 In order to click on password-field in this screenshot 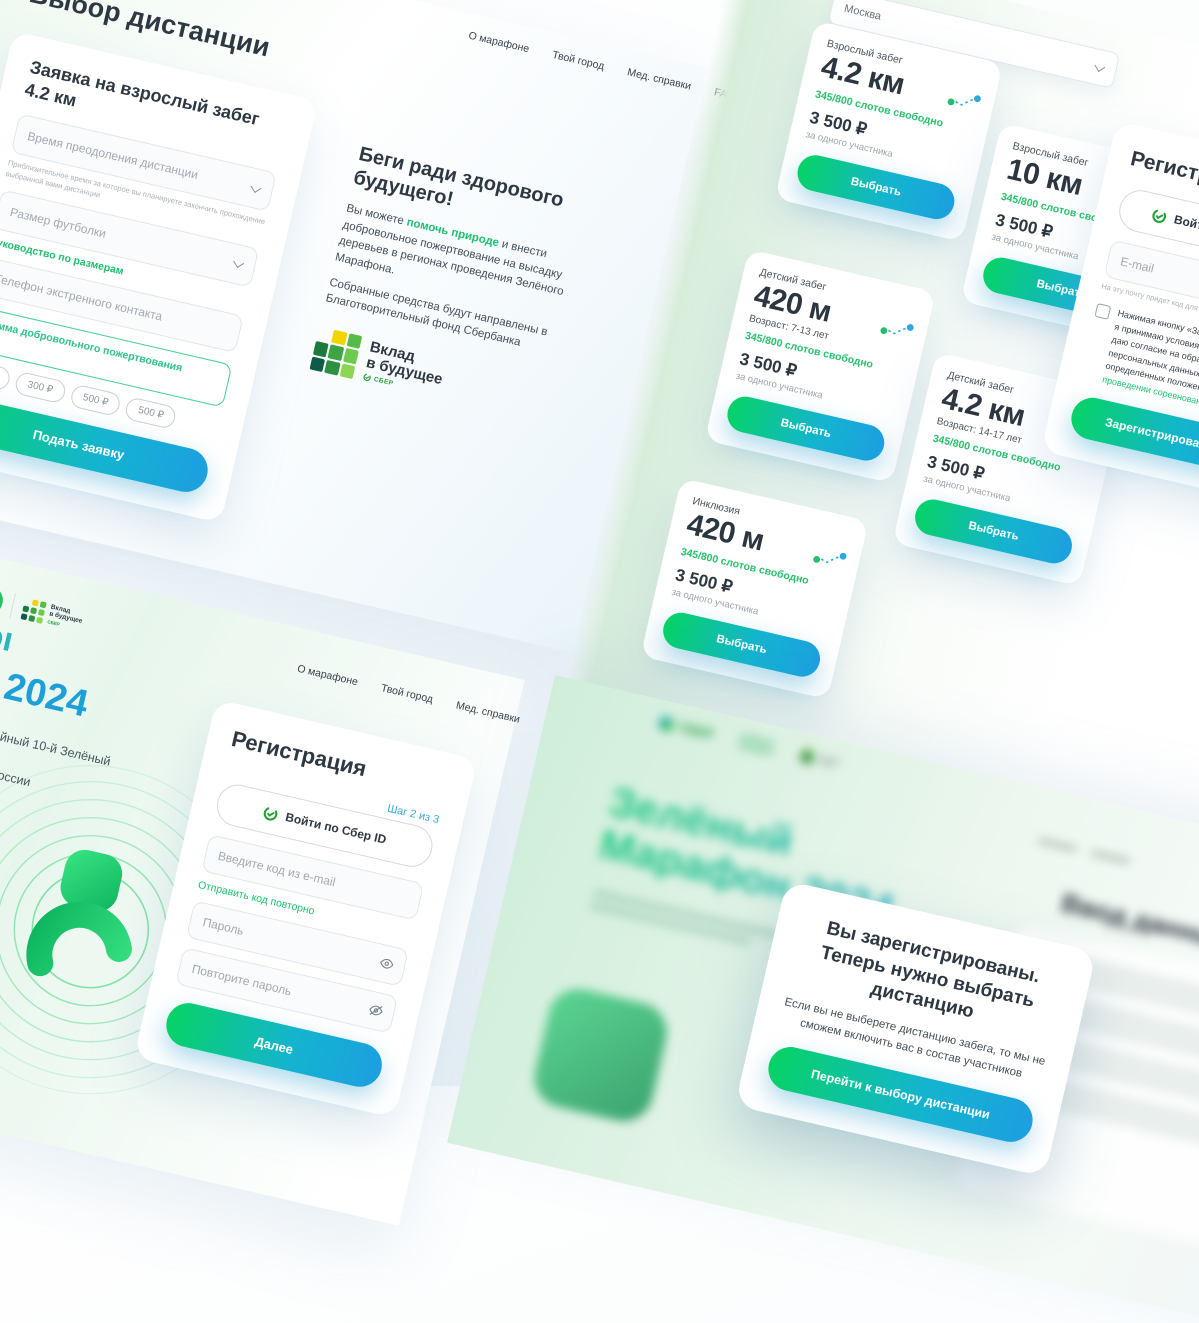, I will do `click(297, 943)`.